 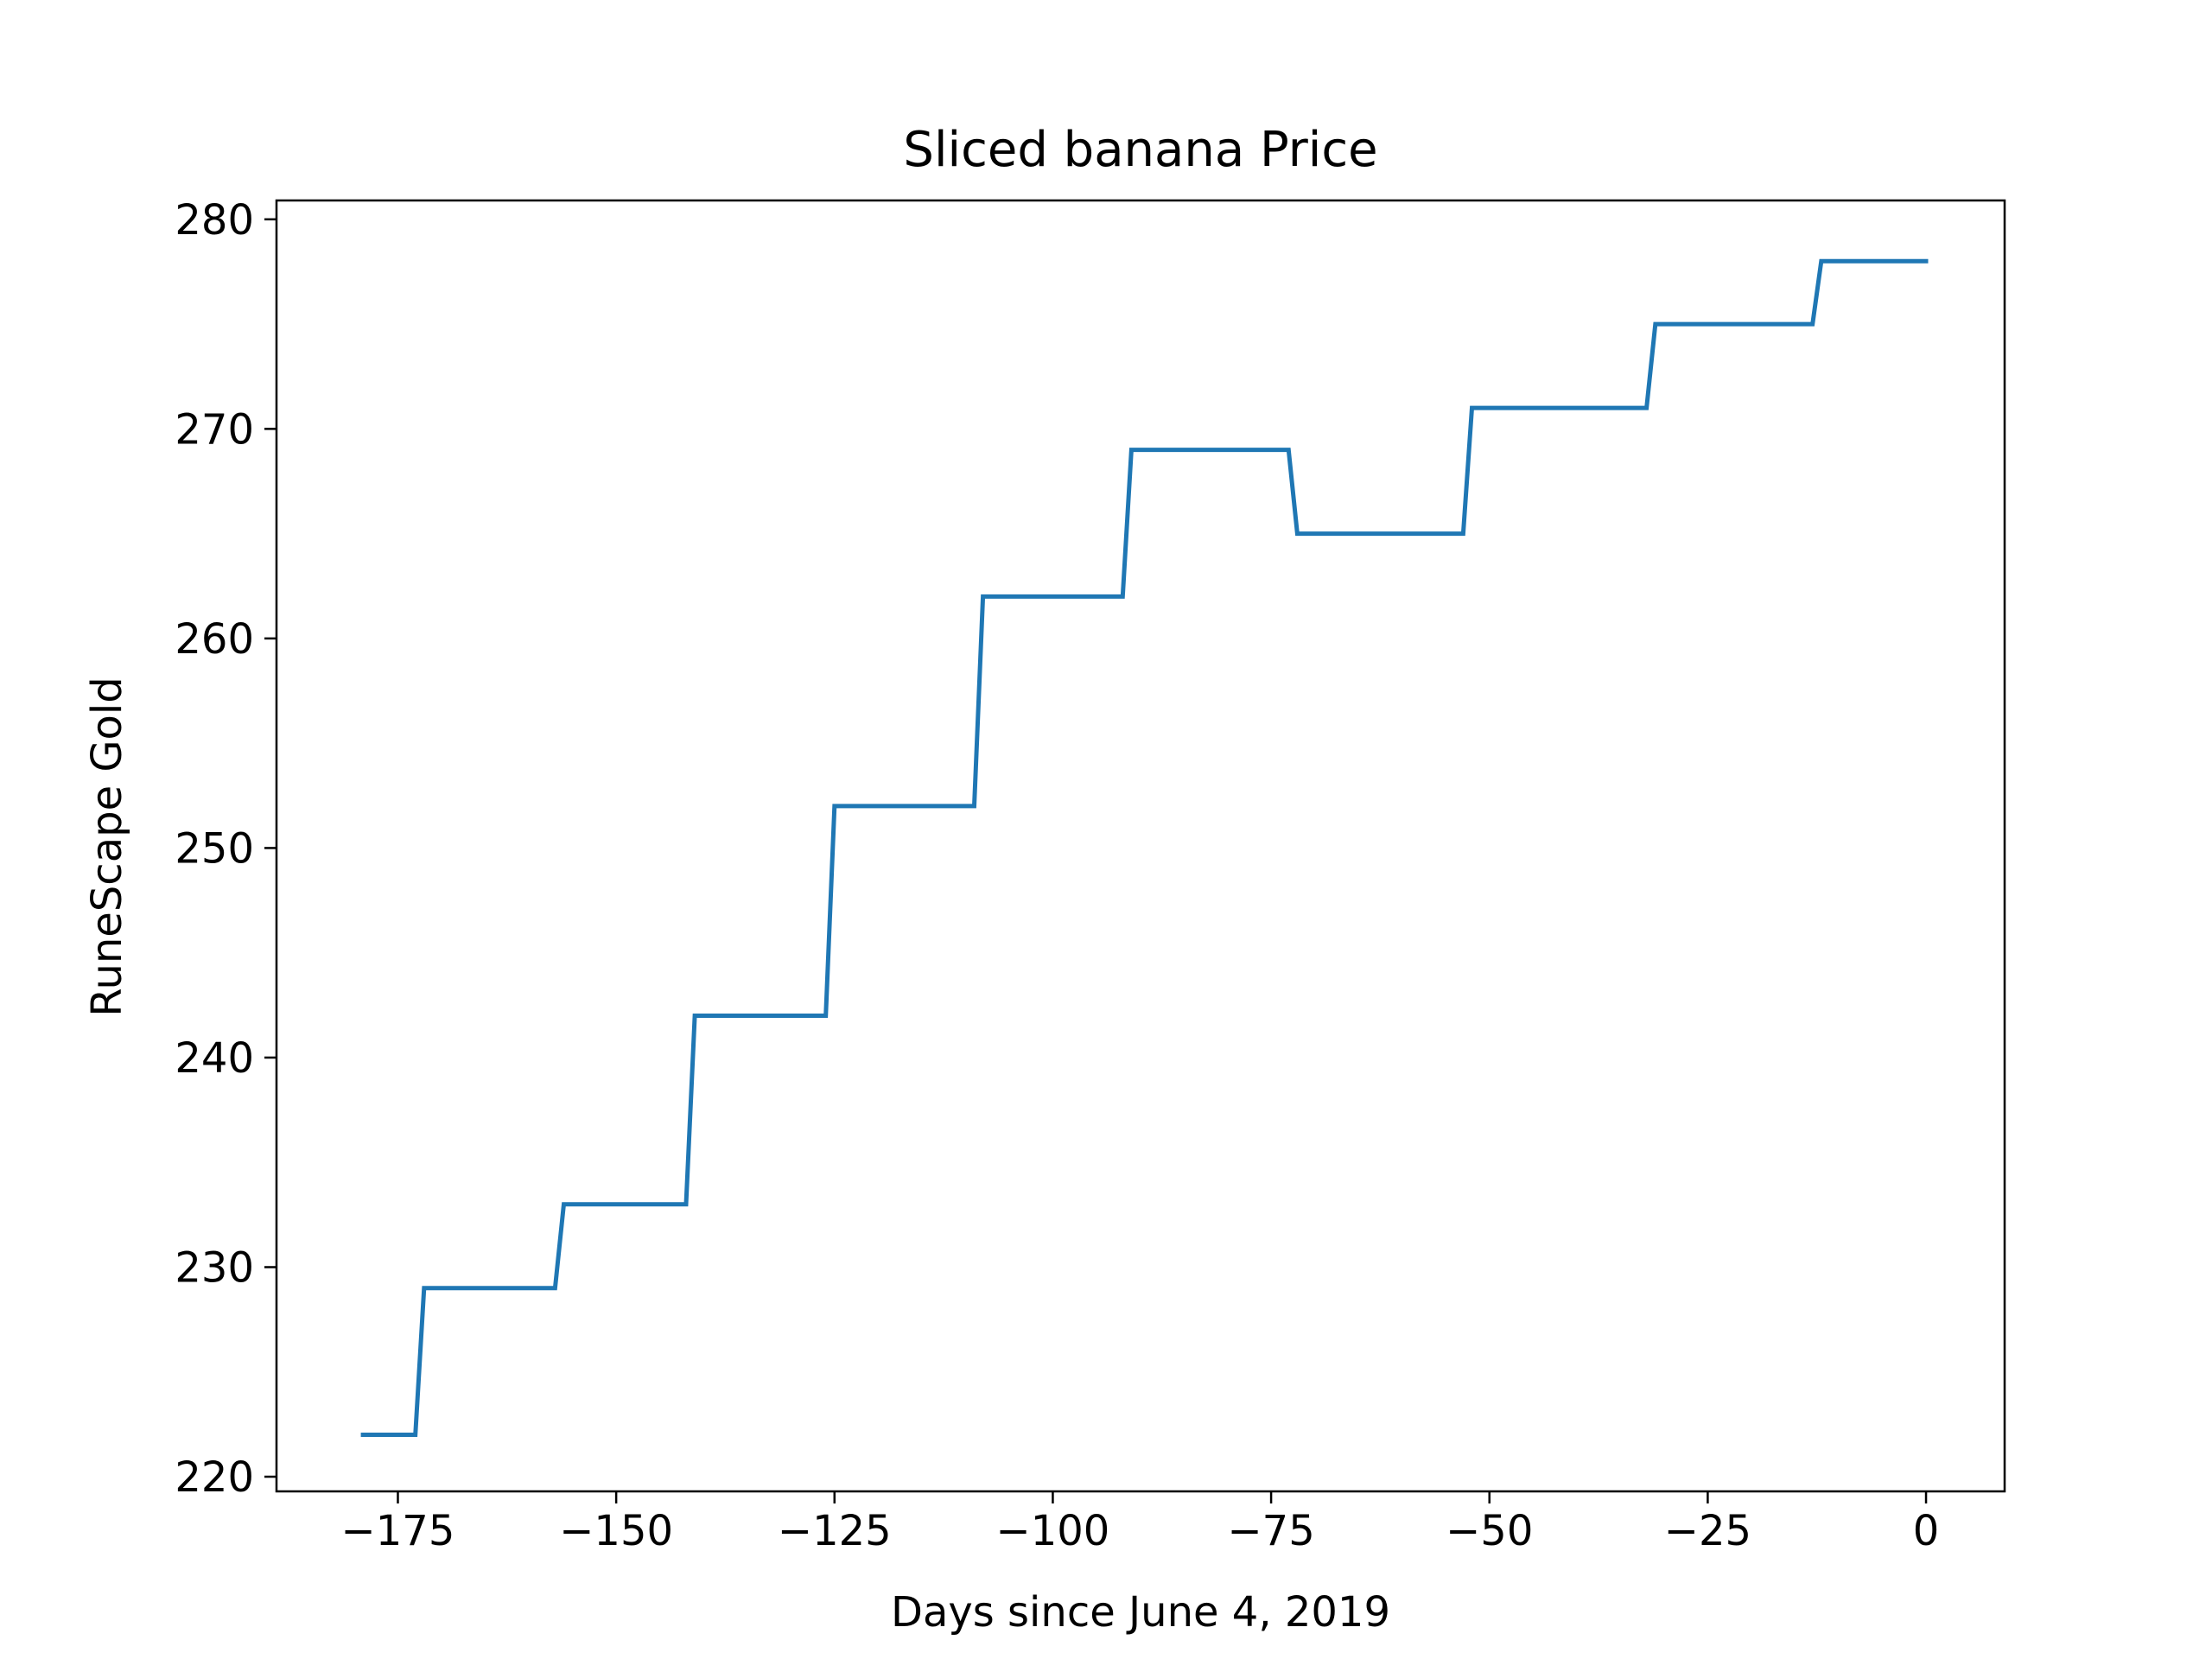 I want to click on x-tick-label: 0, so click(x=1927, y=1531).